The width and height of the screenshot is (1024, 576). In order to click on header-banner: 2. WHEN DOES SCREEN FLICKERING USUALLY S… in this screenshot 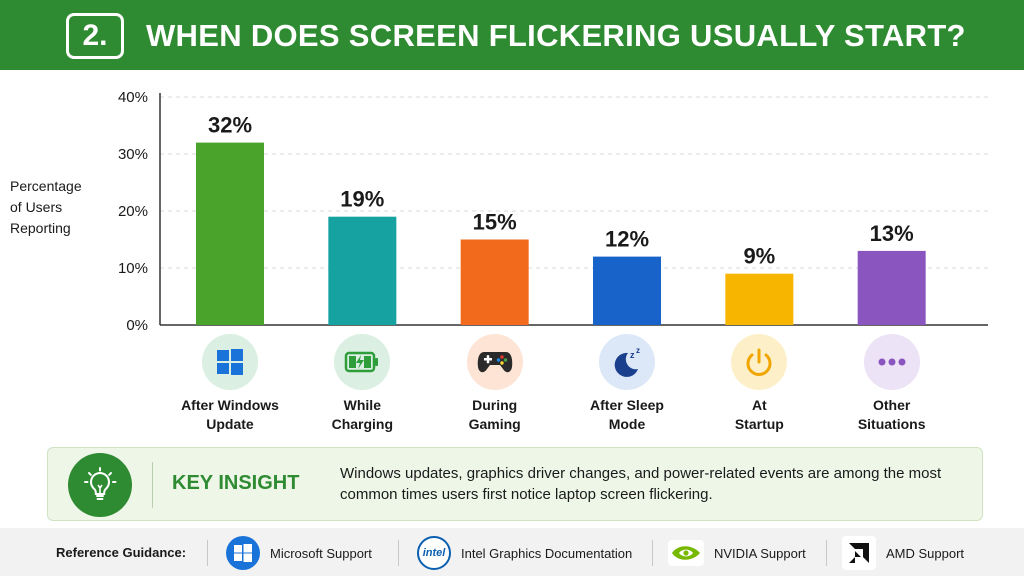, I will do `click(512, 35)`.